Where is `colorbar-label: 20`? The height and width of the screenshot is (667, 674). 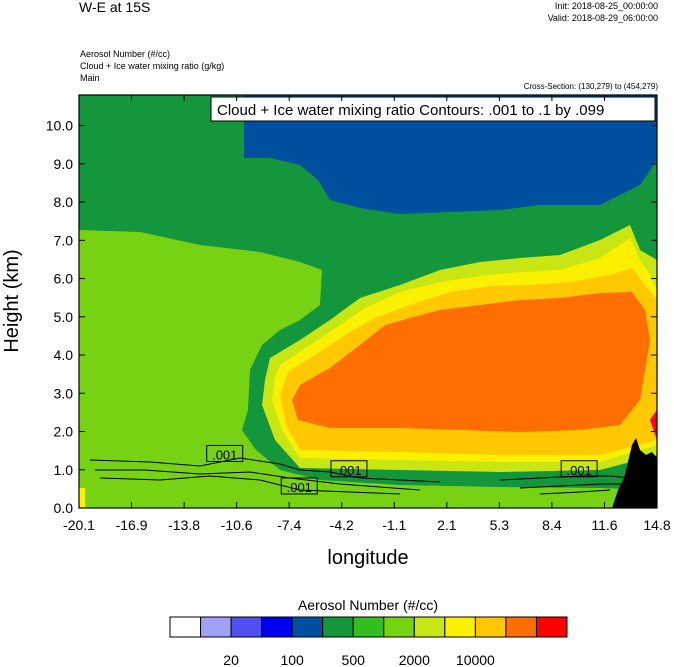 colorbar-label: 20 is located at coordinates (231, 659).